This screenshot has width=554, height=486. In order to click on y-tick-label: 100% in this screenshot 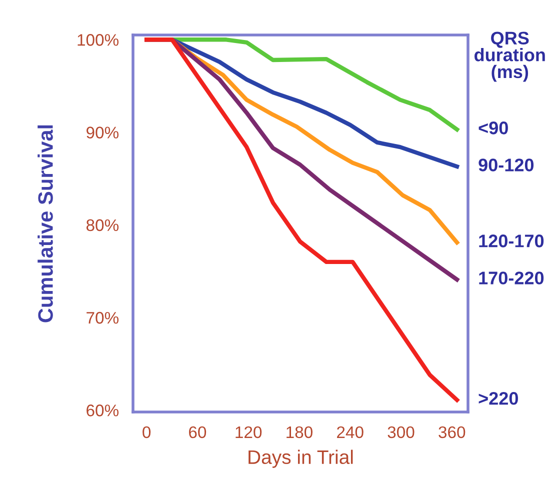, I will do `click(98, 40)`.